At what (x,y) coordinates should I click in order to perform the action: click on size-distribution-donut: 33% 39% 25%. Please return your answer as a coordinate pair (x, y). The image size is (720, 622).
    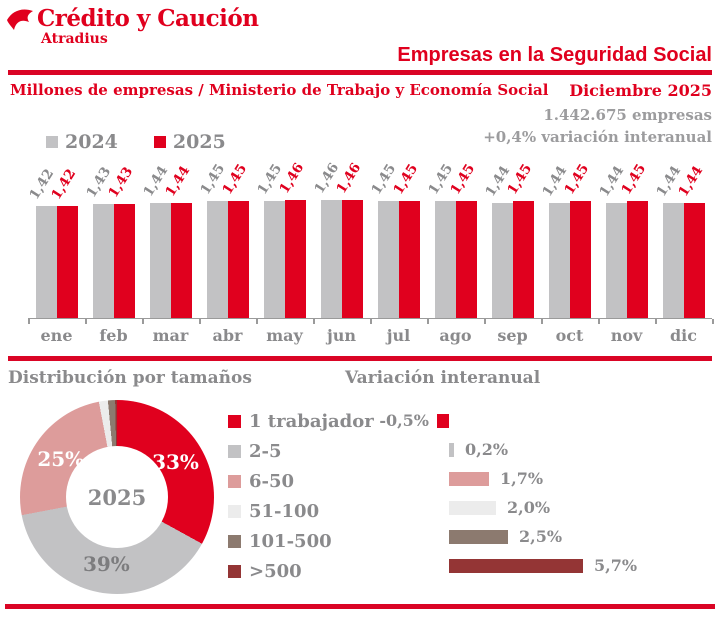
    Looking at the image, I should click on (117, 497).